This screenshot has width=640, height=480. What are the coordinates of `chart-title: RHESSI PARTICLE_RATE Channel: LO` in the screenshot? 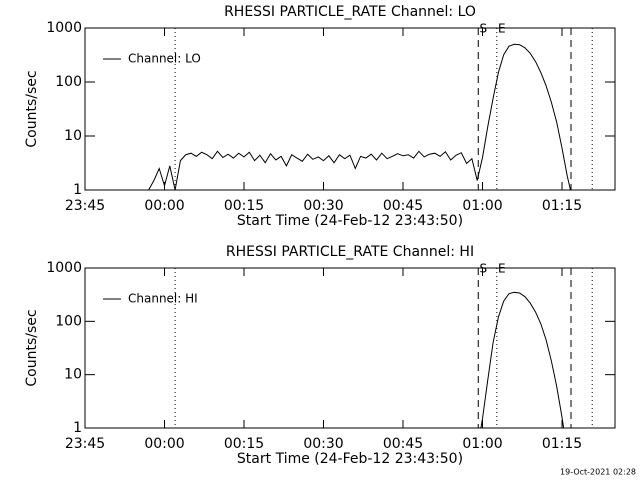 It's located at (350, 12).